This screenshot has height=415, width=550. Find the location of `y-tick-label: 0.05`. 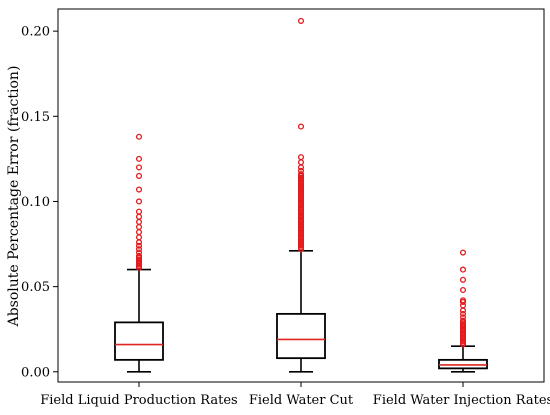

y-tick-label: 0.05 is located at coordinates (35, 287).